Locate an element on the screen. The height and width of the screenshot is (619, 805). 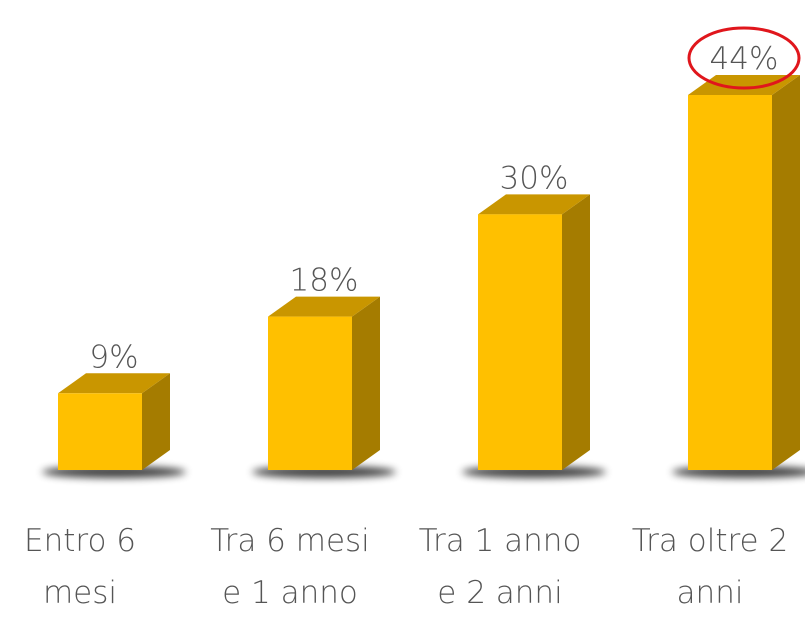
highlight-circle is located at coordinates (744, 58).